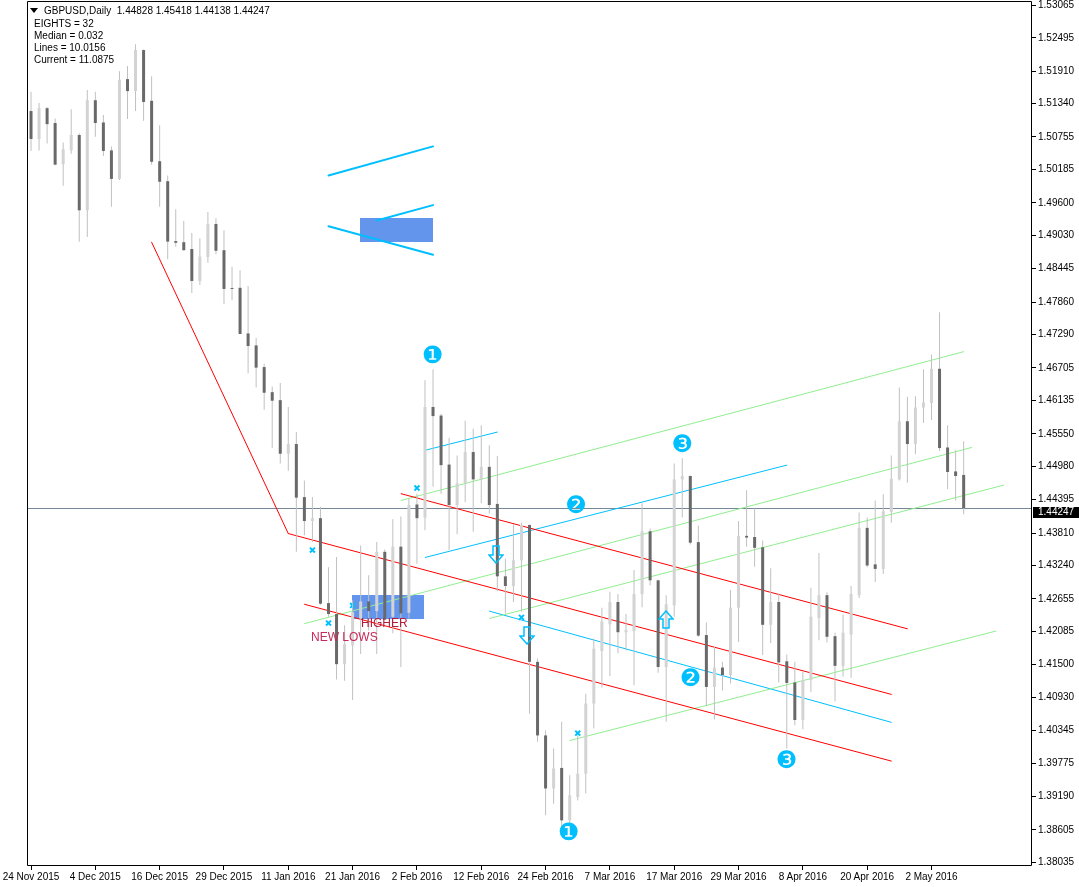  What do you see at coordinates (1056, 664) in the screenshot?
I see `y-tick-label: 1.41500` at bounding box center [1056, 664].